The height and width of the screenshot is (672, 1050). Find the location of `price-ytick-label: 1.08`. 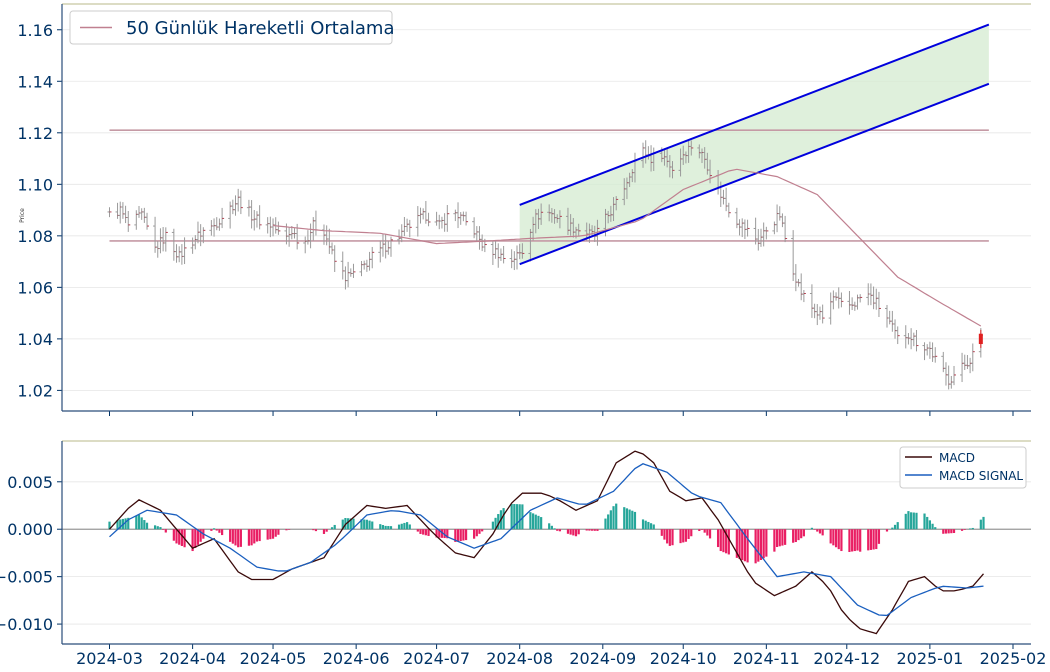

price-ytick-label: 1.08 is located at coordinates (35, 236).